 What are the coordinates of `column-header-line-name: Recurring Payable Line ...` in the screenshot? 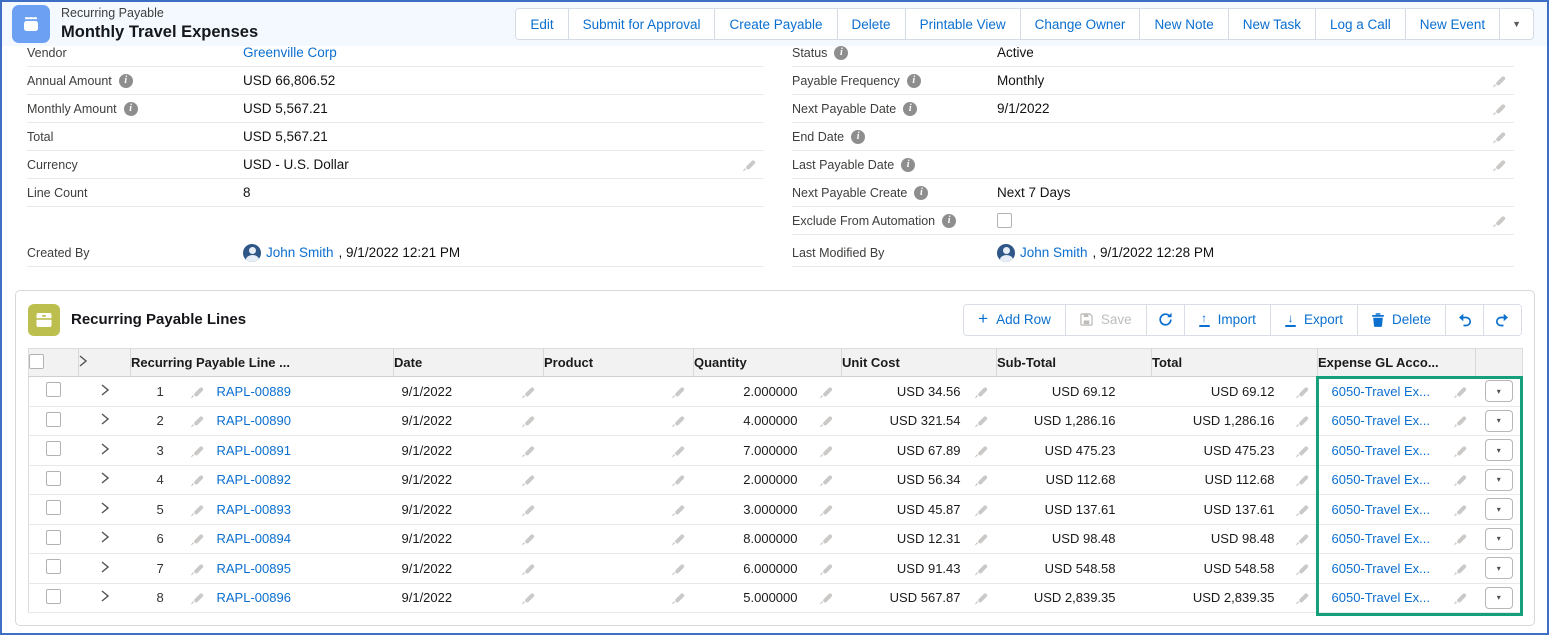 It's located at (262, 362).